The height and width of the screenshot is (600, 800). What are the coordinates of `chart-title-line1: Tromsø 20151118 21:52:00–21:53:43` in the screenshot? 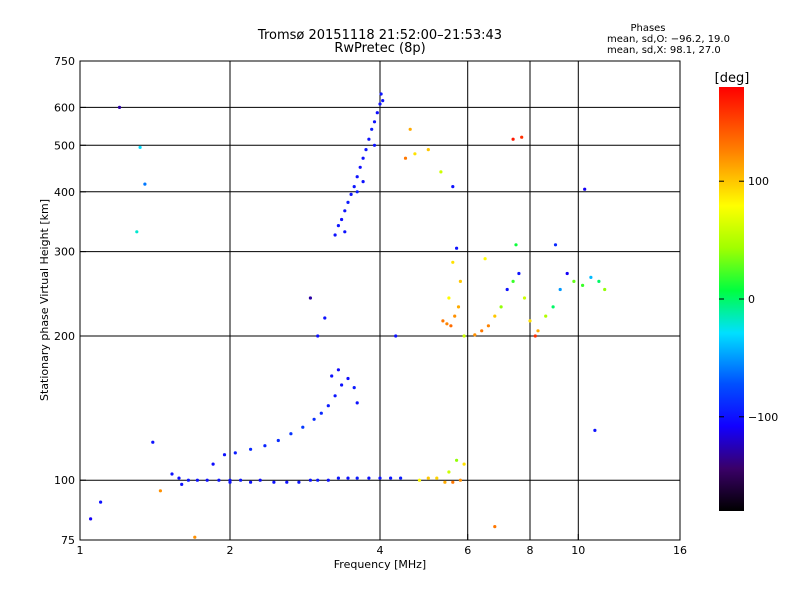 It's located at (379, 35).